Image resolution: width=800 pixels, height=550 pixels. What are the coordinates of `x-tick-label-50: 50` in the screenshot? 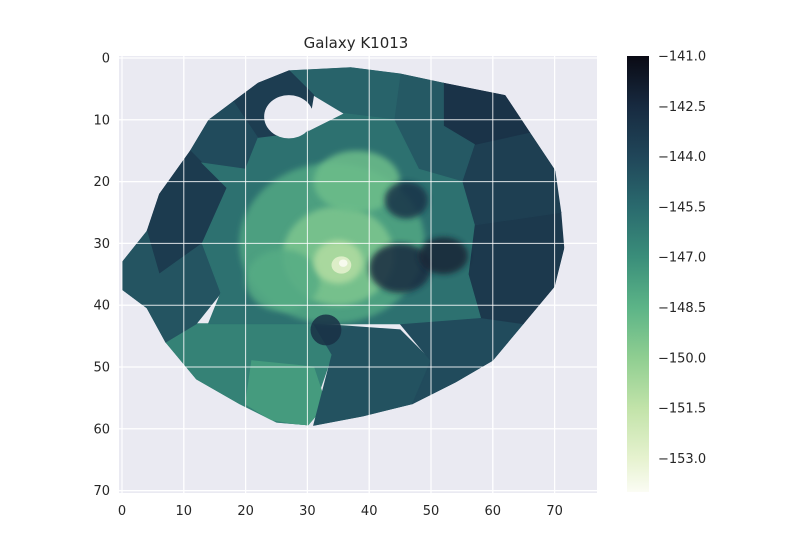 It's located at (431, 511).